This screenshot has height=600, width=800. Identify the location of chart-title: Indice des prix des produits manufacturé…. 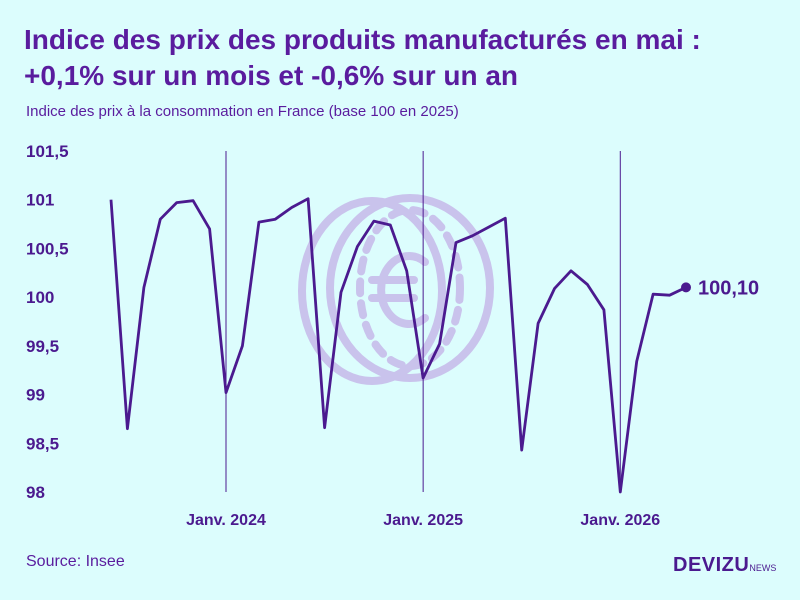
(362, 57).